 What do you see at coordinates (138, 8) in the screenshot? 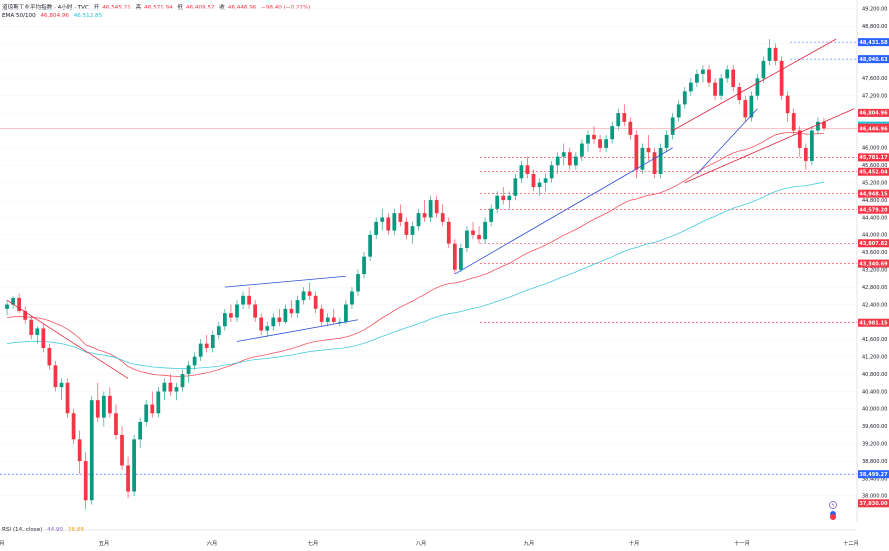
I see `ohlc-high-key: 高` at bounding box center [138, 8].